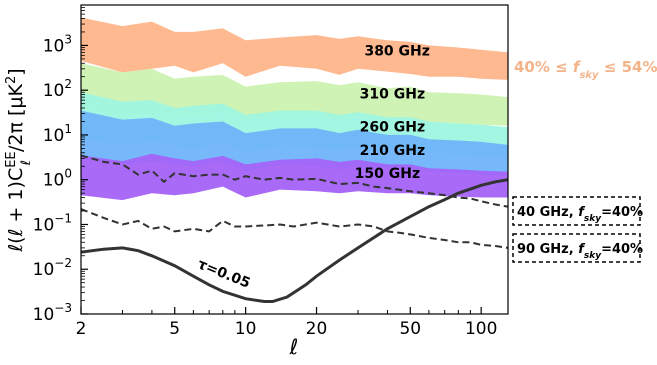 The width and height of the screenshot is (657, 365). I want to click on y-tick-label: 10², so click(57, 89).